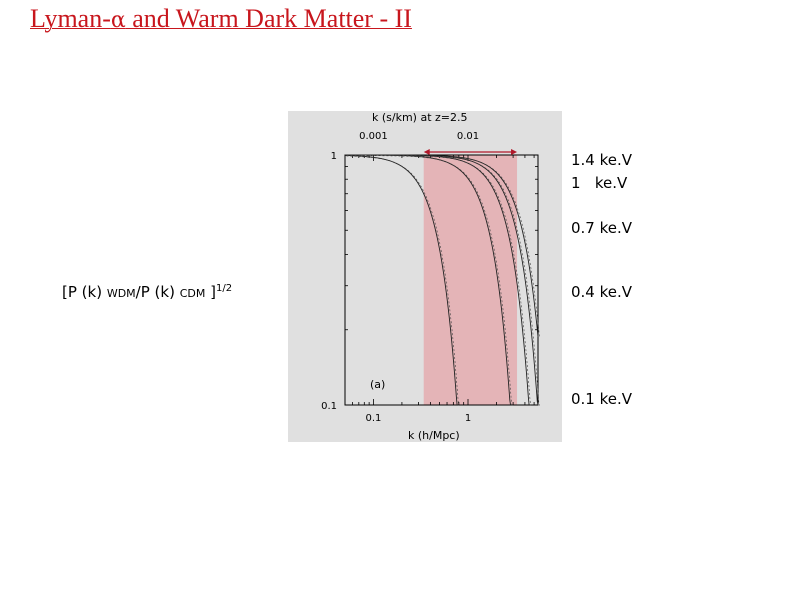 Image resolution: width=794 pixels, height=595 pixels. I want to click on y-axis-label: [P (k) WDM/P (k) CDM ]1/2, so click(147, 292).